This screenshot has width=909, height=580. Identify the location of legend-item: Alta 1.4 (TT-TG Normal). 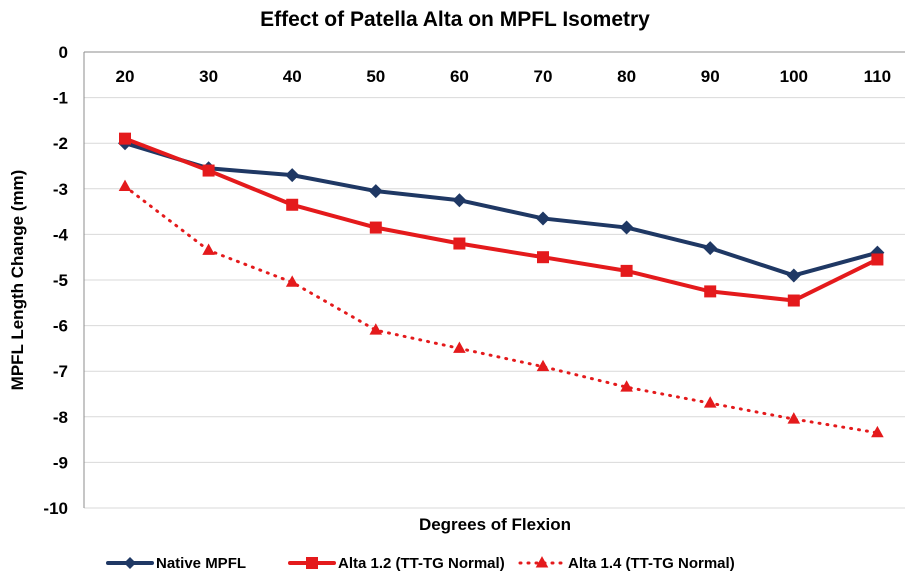
(626, 563).